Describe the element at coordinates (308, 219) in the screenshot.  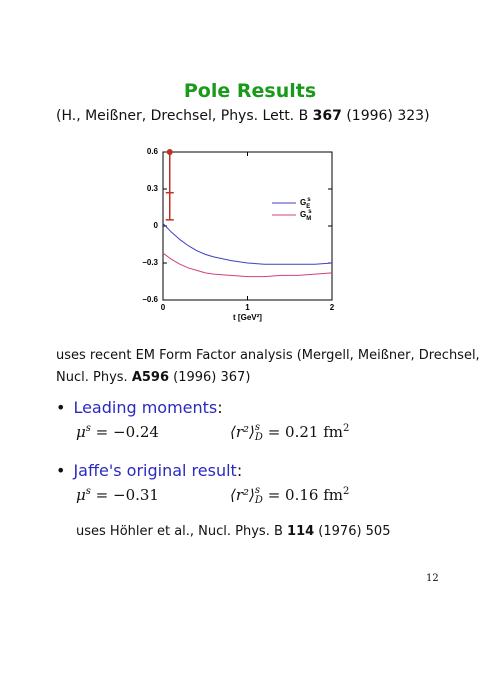
I see `legend-label: M` at that location.